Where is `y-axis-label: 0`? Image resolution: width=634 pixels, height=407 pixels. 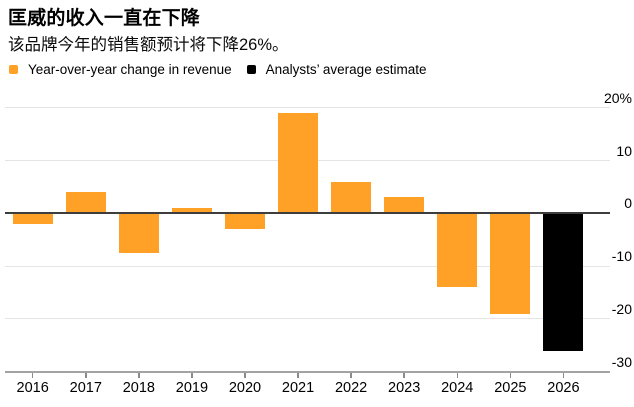 y-axis-label: 0 is located at coordinates (628, 203).